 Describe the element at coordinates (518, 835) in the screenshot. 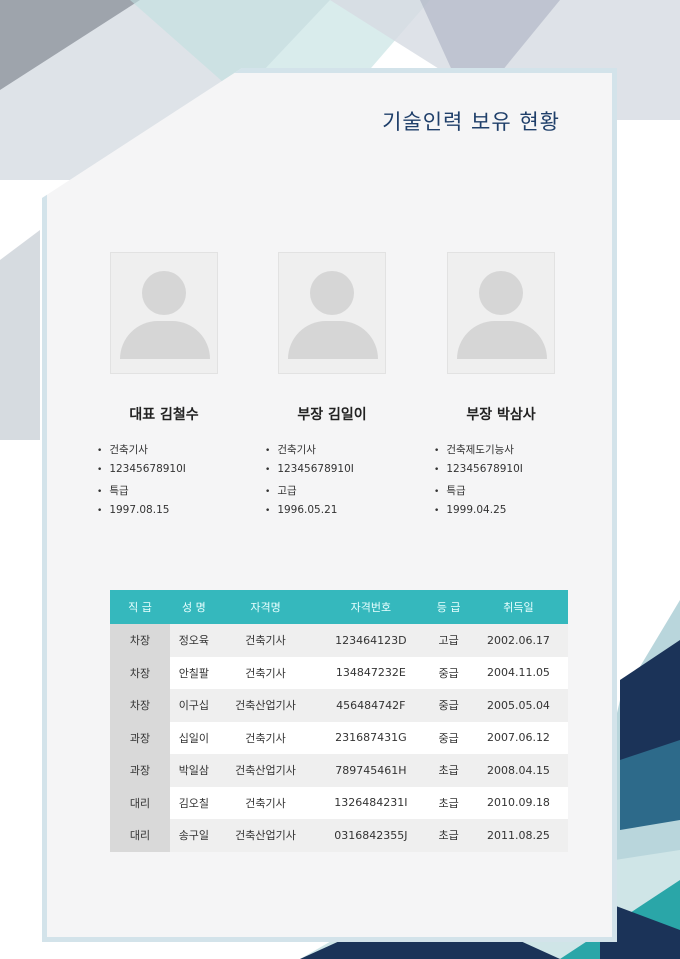

I see `table-cell: 2011.08.25` at that location.